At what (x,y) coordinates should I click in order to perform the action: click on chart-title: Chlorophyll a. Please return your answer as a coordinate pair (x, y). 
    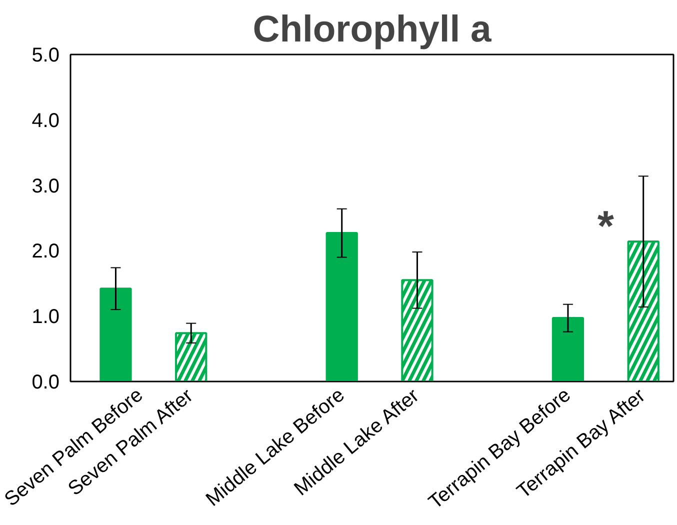
    Looking at the image, I should click on (372, 29).